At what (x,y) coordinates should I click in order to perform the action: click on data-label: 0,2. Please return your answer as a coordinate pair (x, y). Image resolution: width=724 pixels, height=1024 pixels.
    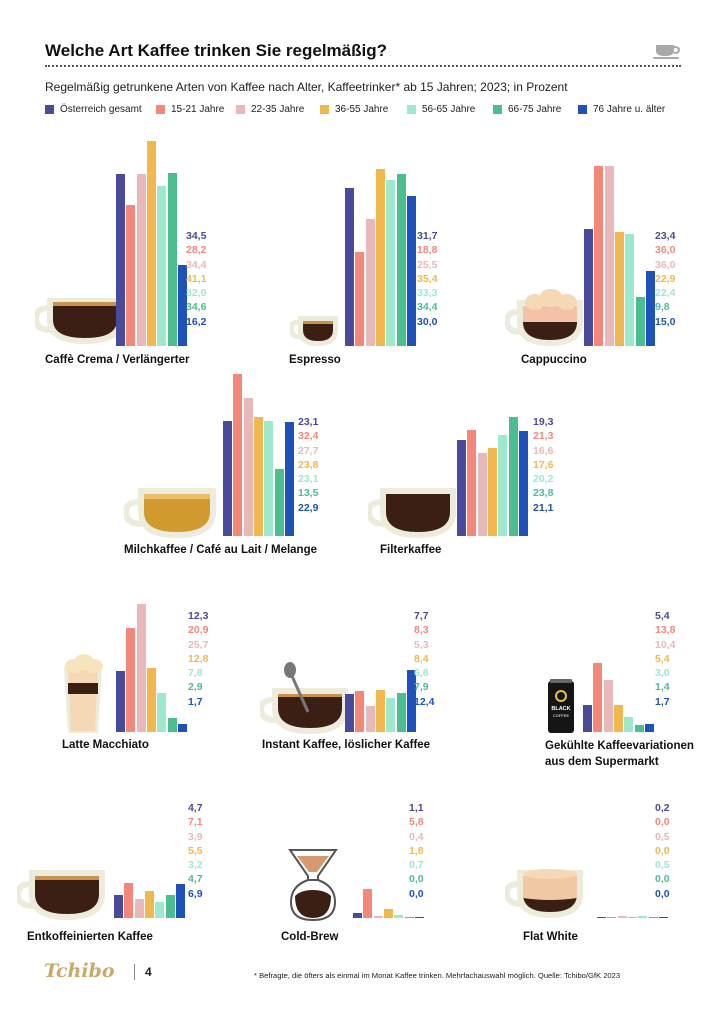
    Looking at the image, I should click on (662, 808).